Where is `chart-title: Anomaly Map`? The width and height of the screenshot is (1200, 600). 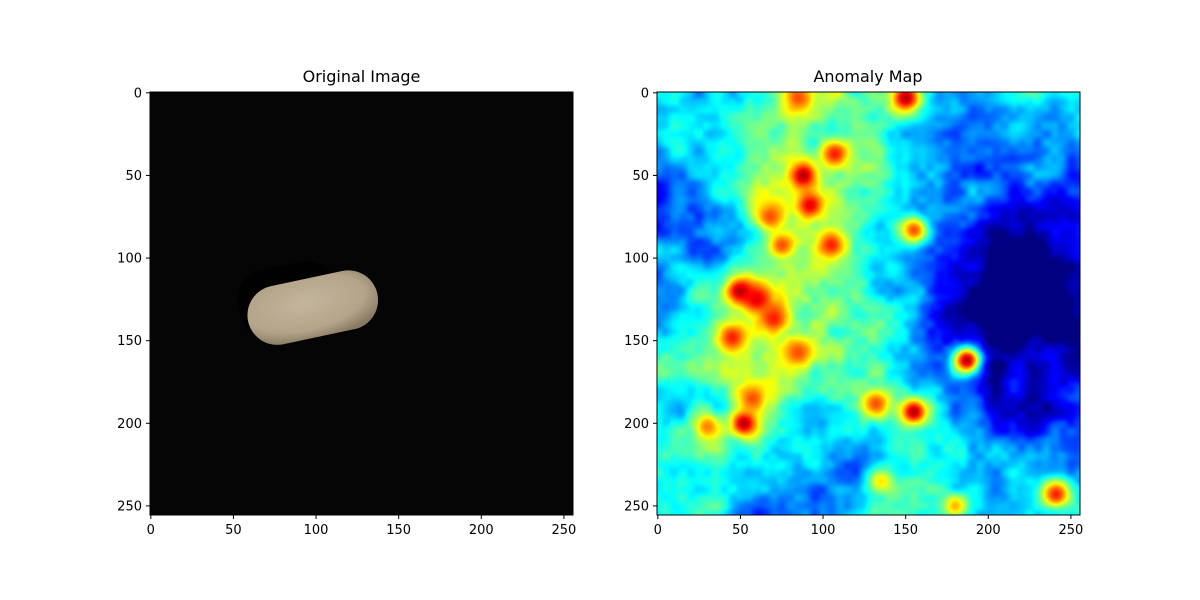 chart-title: Anomaly Map is located at coordinates (867, 76).